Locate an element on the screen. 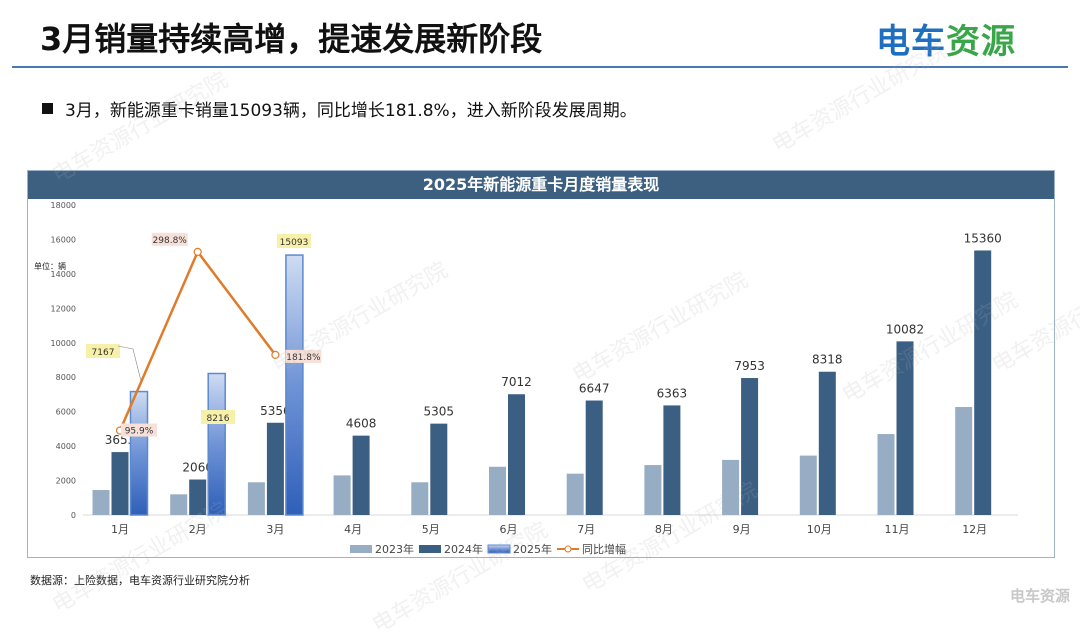 The height and width of the screenshot is (639, 1080). x-tick-label: 10月 is located at coordinates (819, 529).